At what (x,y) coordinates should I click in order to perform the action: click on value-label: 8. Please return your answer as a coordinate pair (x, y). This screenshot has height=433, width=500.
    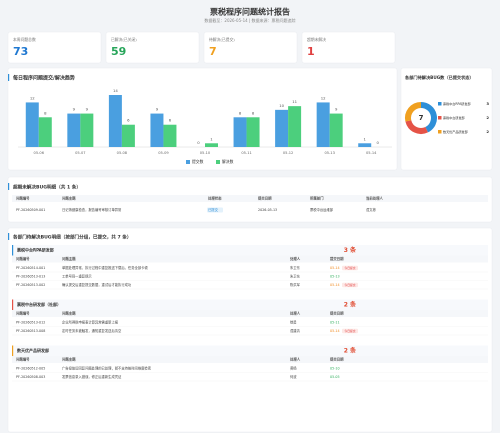
    Looking at the image, I should click on (253, 112).